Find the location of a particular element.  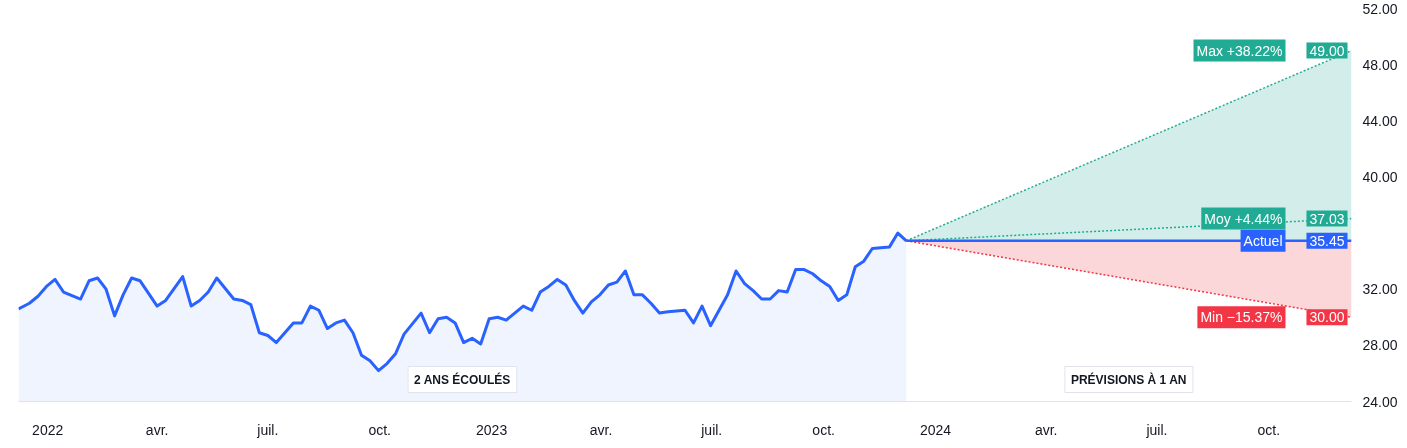

legend-label: Min −15.37% is located at coordinates (1241, 317).